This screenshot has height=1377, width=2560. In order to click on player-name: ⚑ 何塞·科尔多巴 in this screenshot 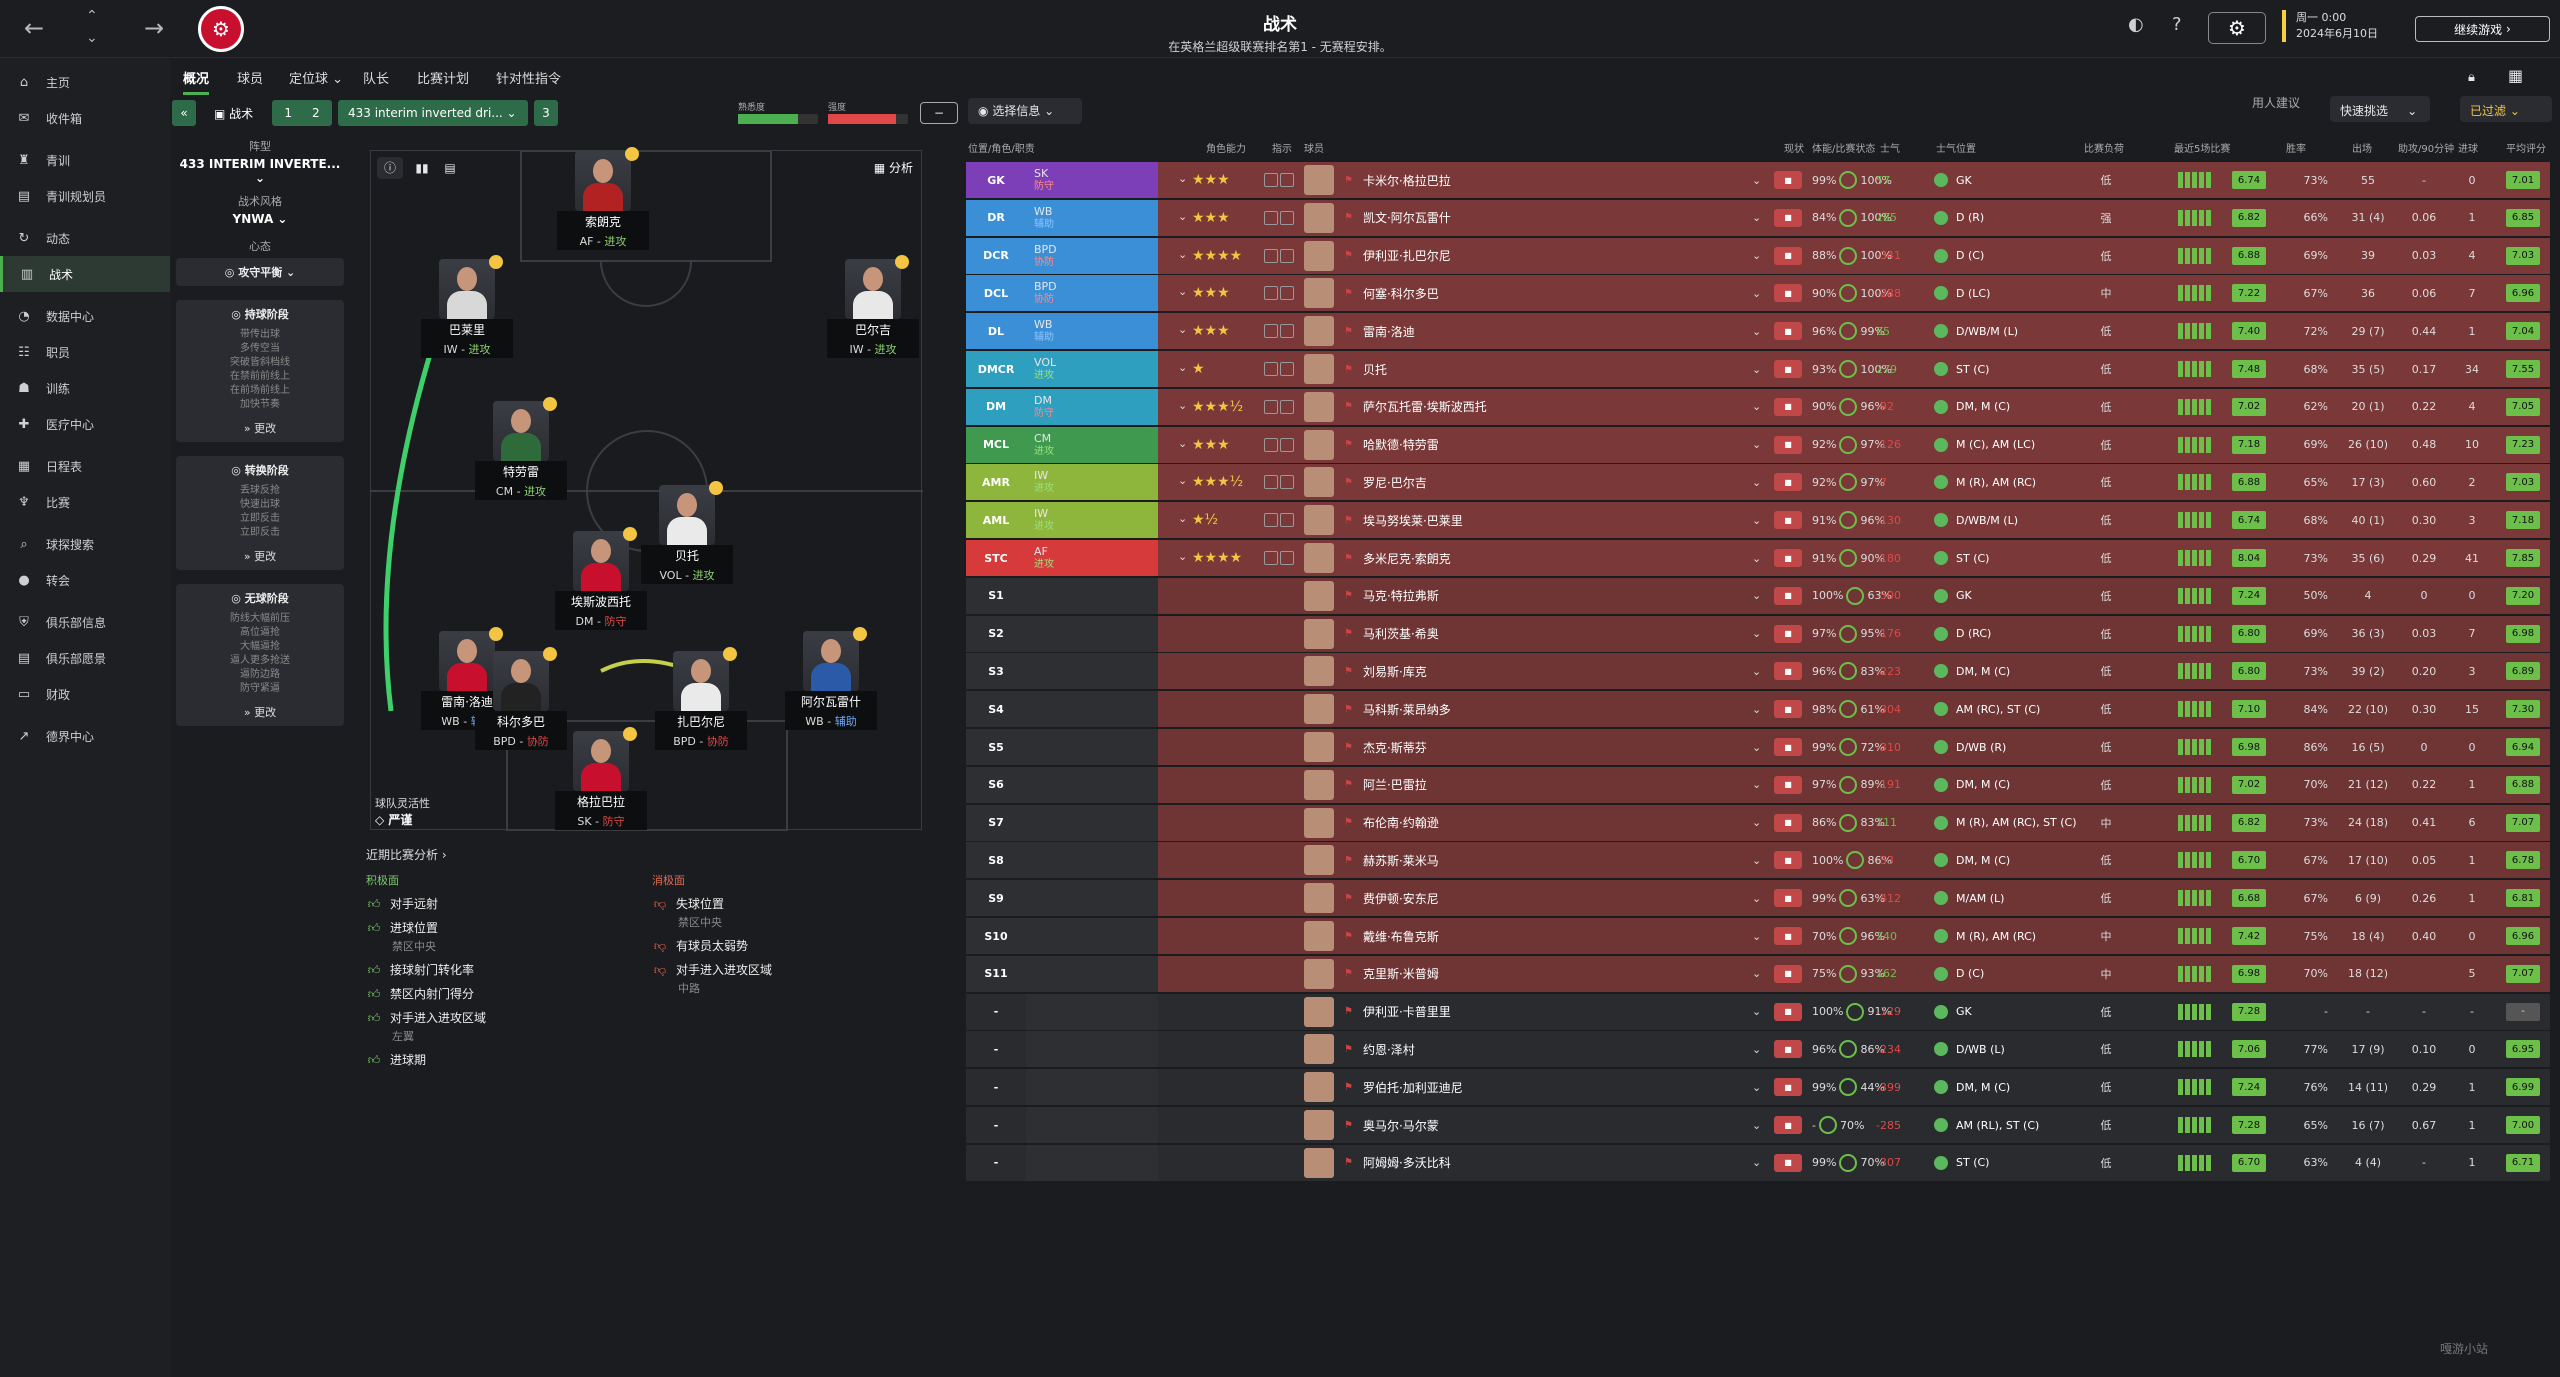, I will do `click(1391, 293)`.